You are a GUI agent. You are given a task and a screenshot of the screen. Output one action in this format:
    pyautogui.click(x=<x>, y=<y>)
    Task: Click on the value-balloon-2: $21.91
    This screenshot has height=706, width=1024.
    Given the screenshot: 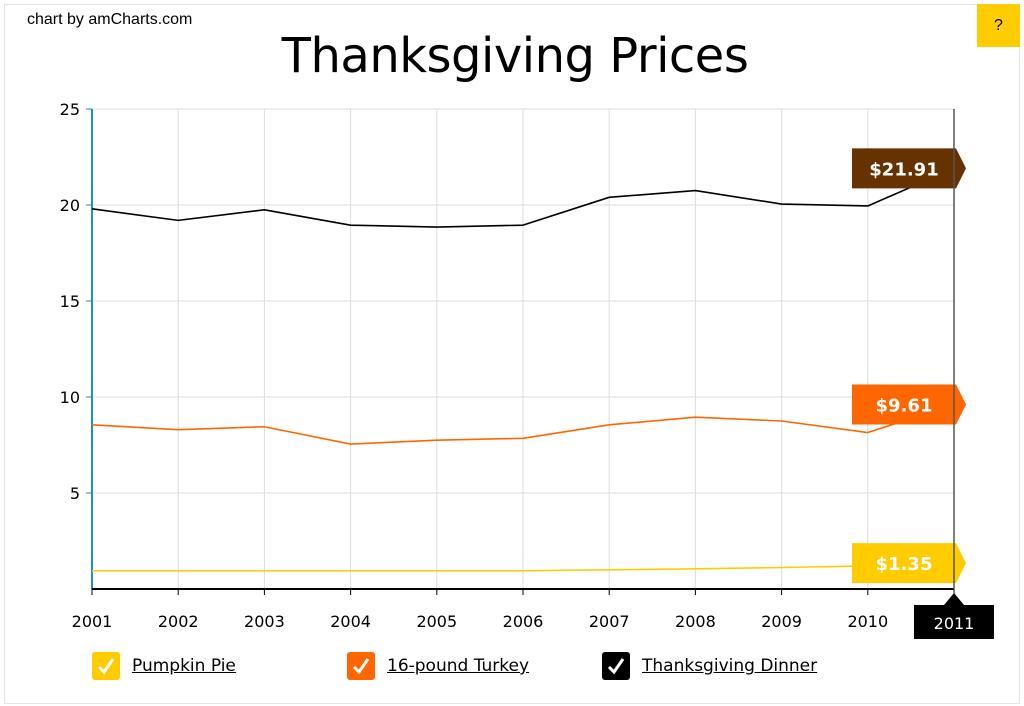 What is the action you would take?
    pyautogui.click(x=909, y=168)
    